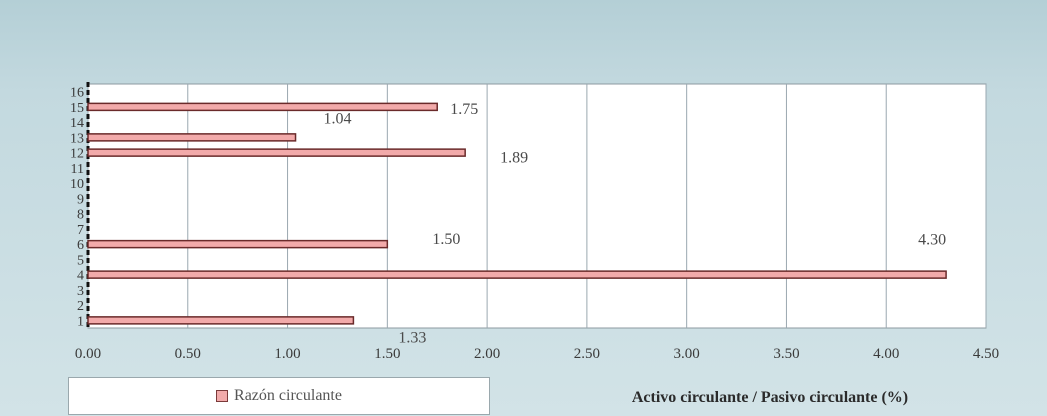 The width and height of the screenshot is (1047, 416). Describe the element at coordinates (77, 154) in the screenshot. I see `y-tick-label: 12` at that location.